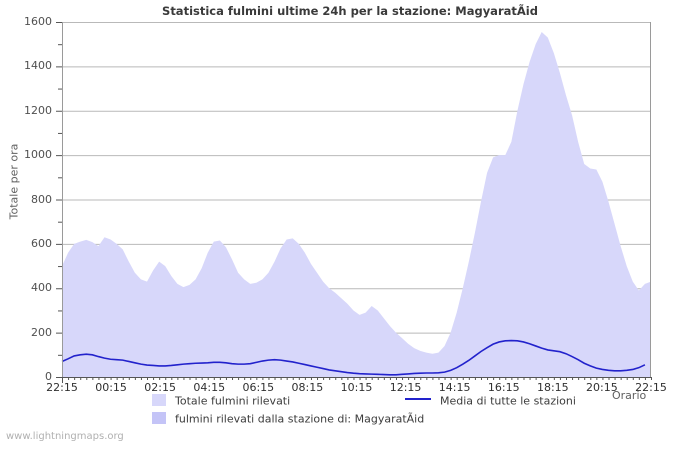 The image size is (700, 450). What do you see at coordinates (48, 376) in the screenshot?
I see `y-tick-label: 0` at bounding box center [48, 376].